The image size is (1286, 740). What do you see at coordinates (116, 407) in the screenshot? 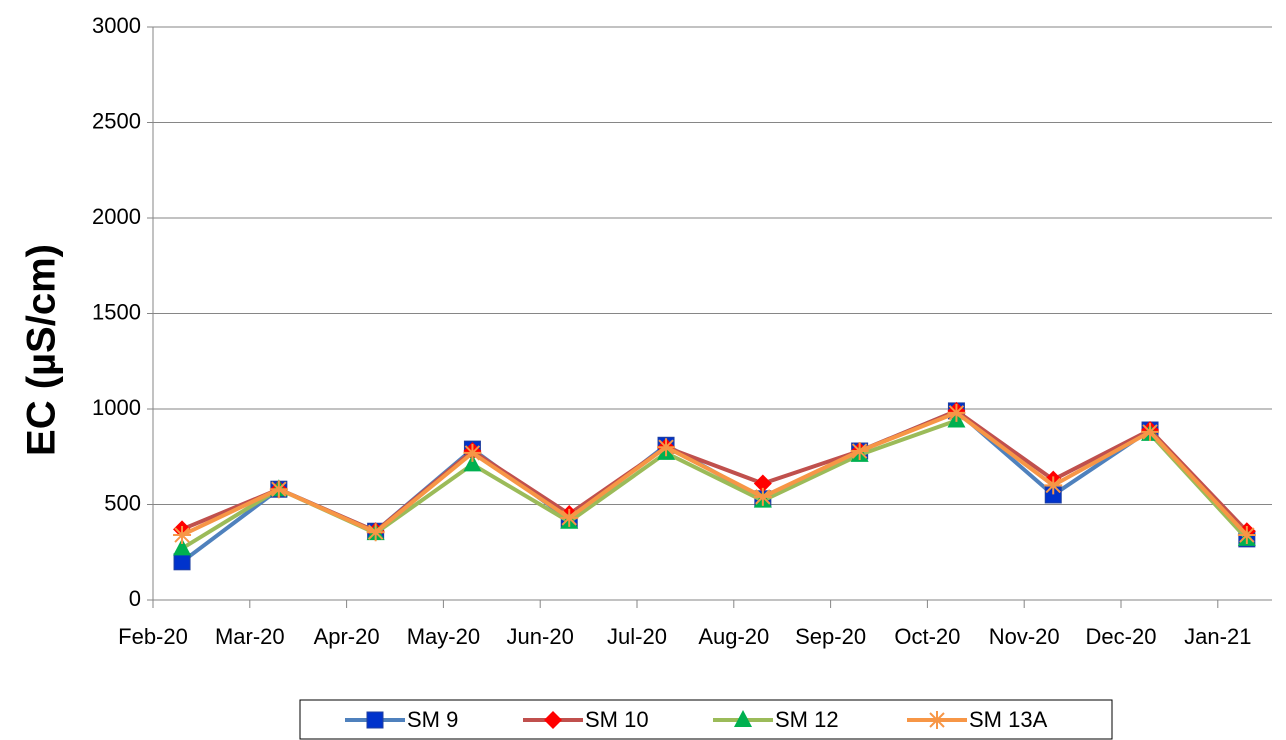
I see `y-tick-label: 1000` at bounding box center [116, 407].